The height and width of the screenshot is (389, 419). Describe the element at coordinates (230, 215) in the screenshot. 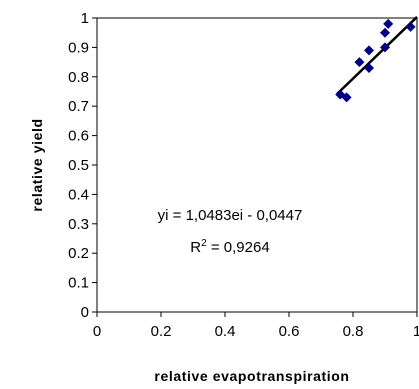

I see `regression-equation: yi = 1,0483ei - 0,0447` at that location.